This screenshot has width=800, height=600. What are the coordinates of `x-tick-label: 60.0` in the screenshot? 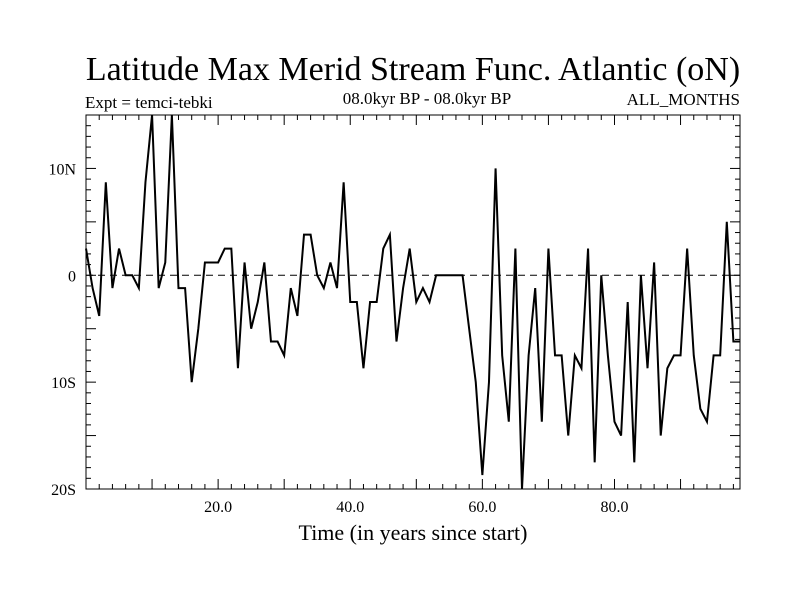 It's located at (482, 507).